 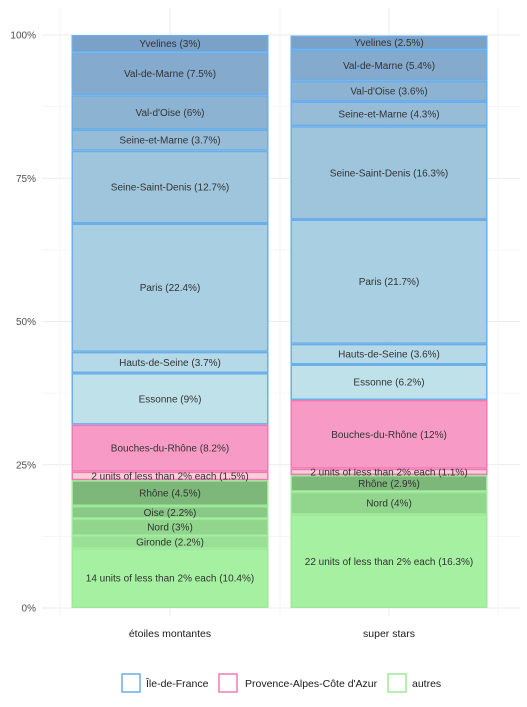 I want to click on bar-segment-label: Paris (21.7%), so click(x=389, y=282).